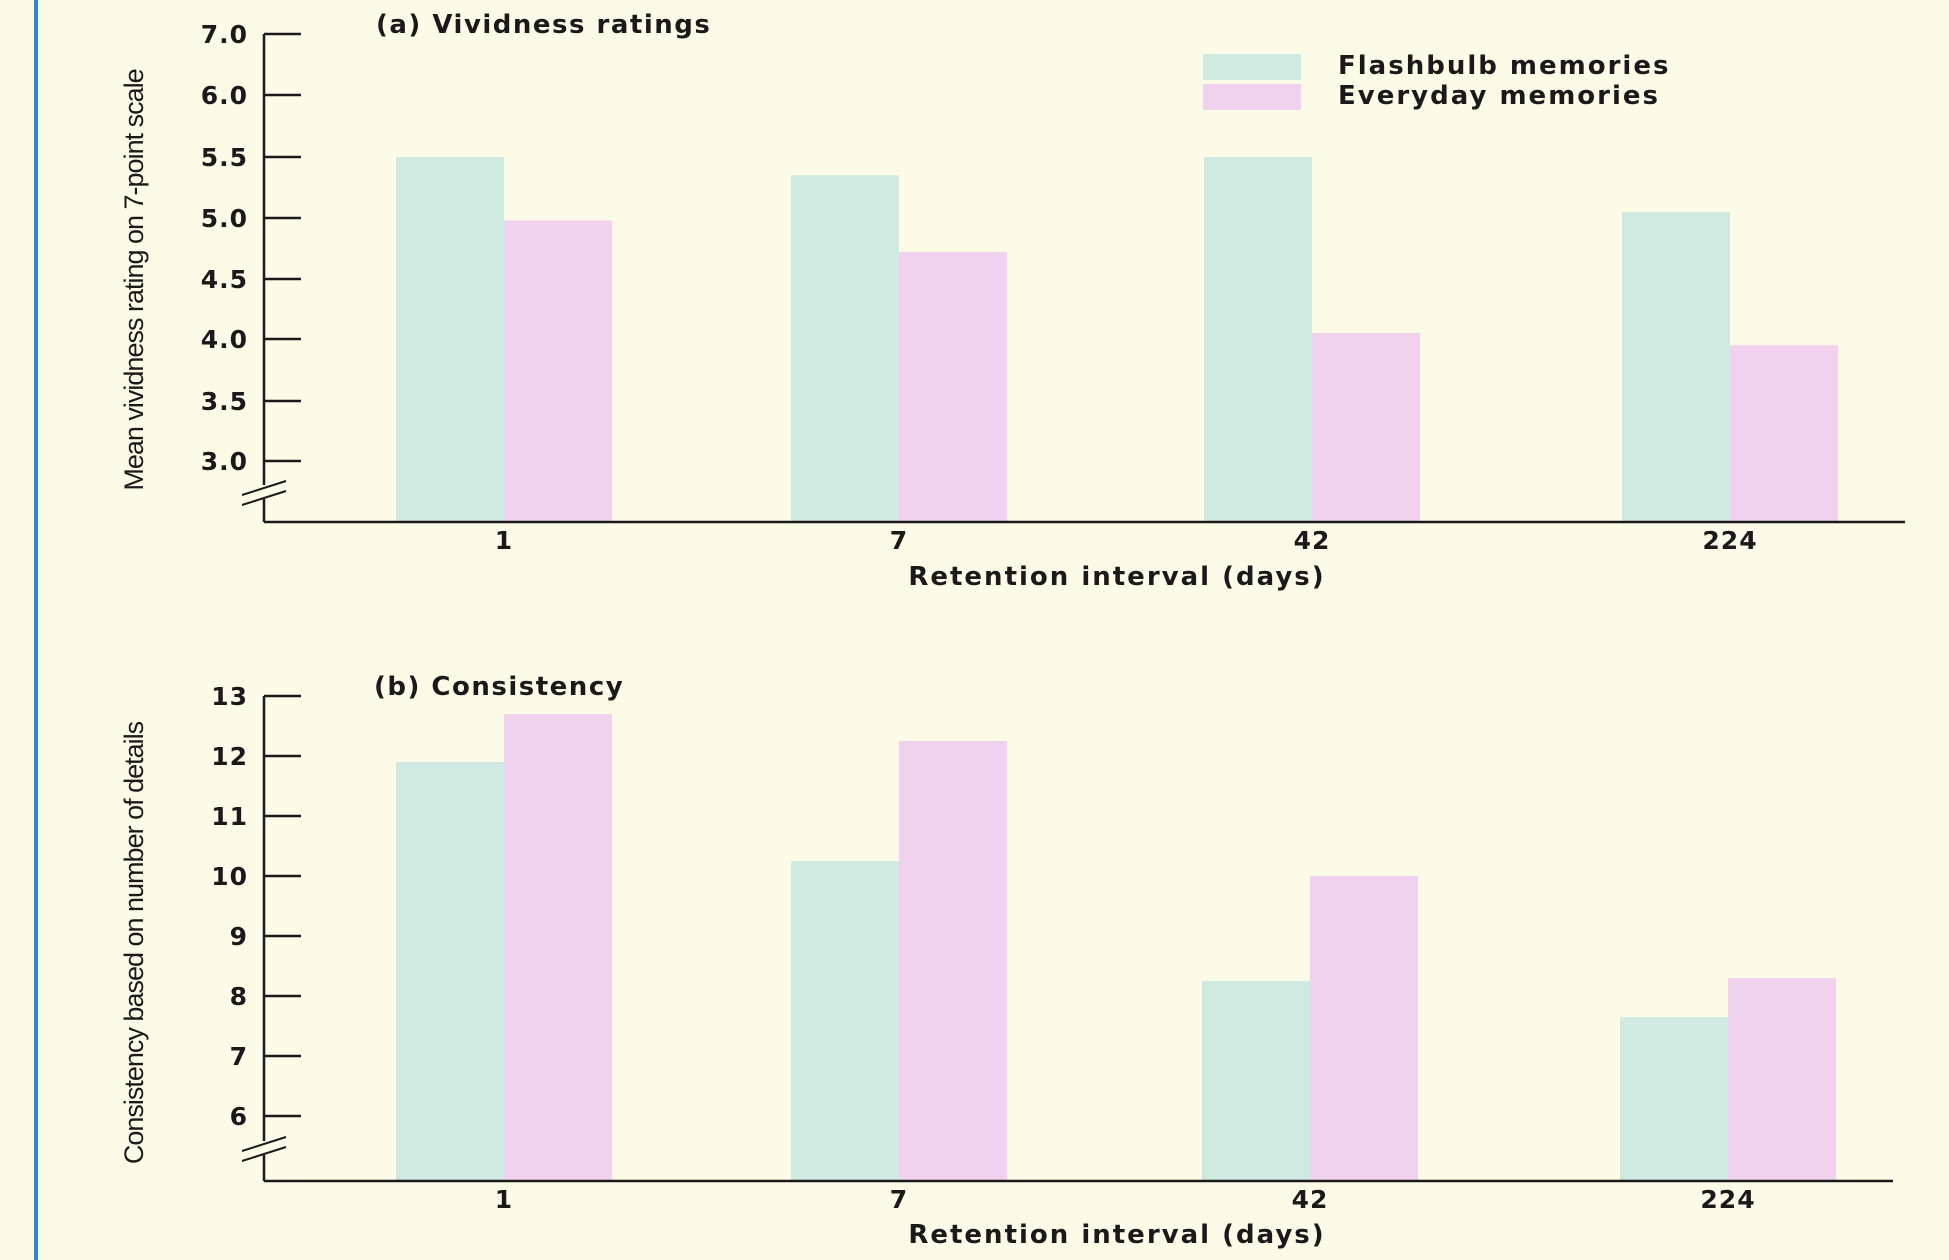  What do you see at coordinates (229, 816) in the screenshot?
I see `y-tick-label: 11` at bounding box center [229, 816].